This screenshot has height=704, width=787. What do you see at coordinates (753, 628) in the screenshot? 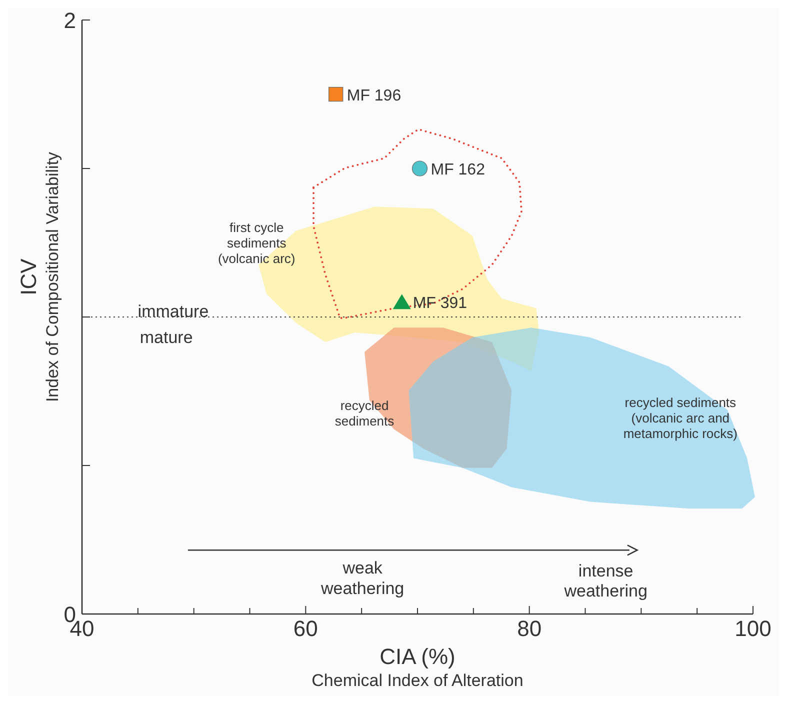
I see `x-tick-label: 100` at bounding box center [753, 628].